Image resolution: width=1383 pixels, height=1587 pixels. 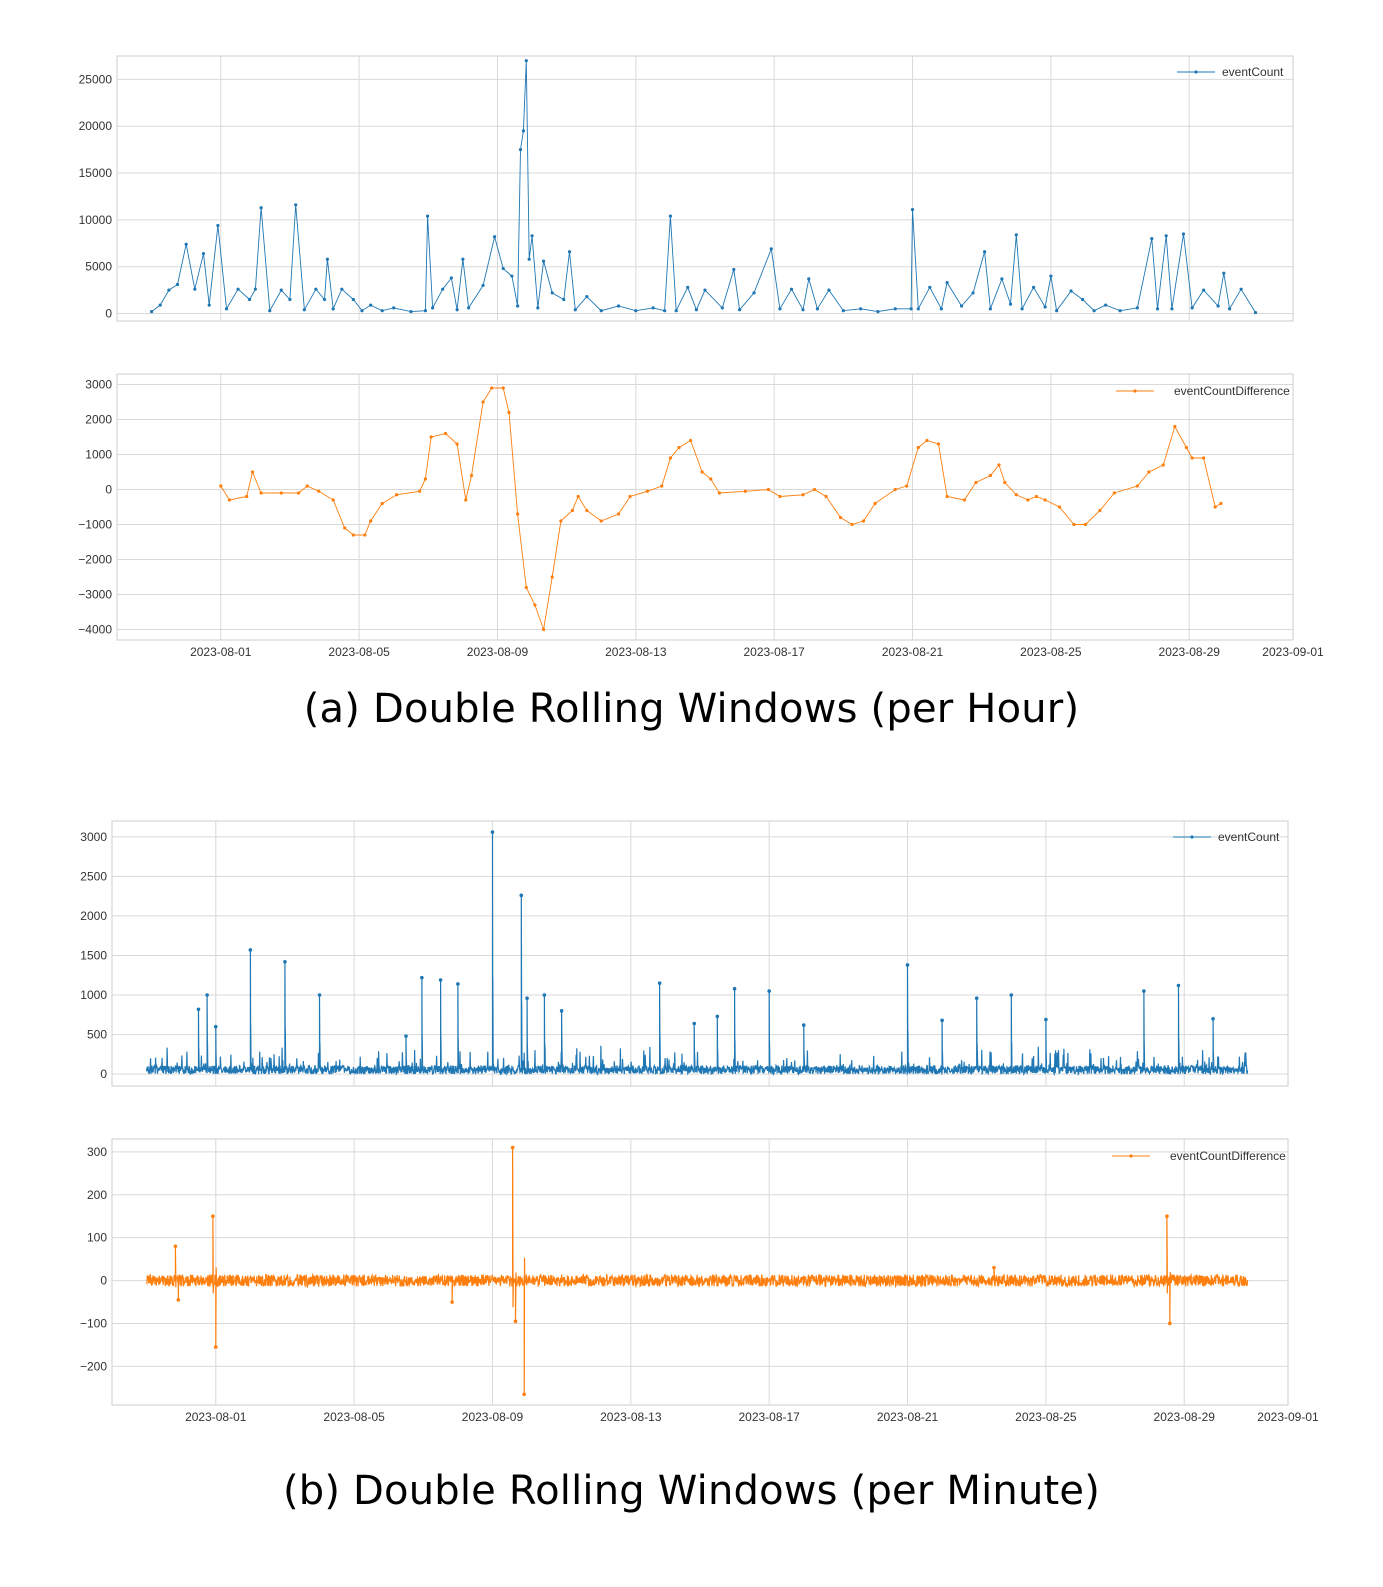 What do you see at coordinates (700, 1272) in the screenshot?
I see `plot-frame` at bounding box center [700, 1272].